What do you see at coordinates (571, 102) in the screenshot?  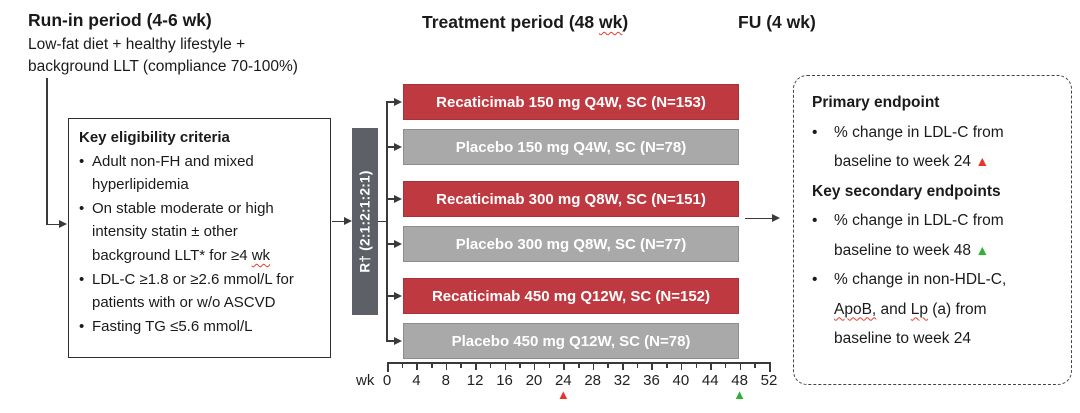 I see `arm-bar-recaticimab-150-q4w: Recaticimab 150 mg Q4W, SC (N=153)` at bounding box center [571, 102].